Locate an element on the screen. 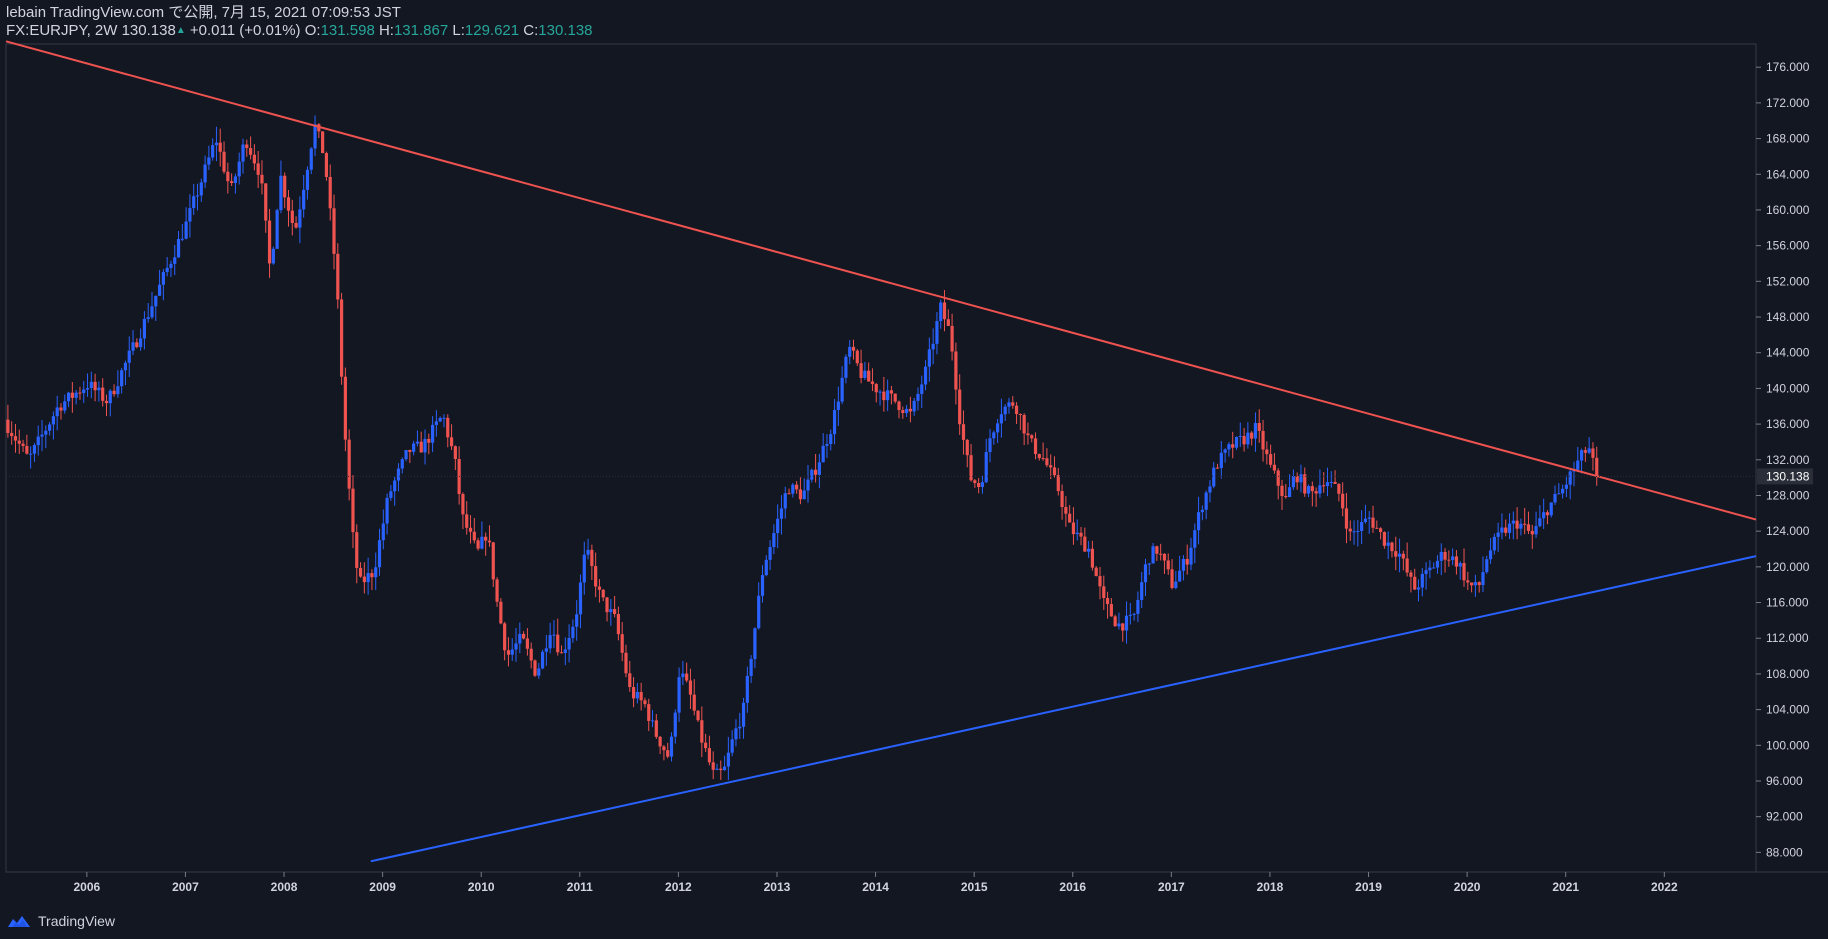 The height and width of the screenshot is (939, 1828). price-tick-label: 172.000 is located at coordinates (1788, 103).